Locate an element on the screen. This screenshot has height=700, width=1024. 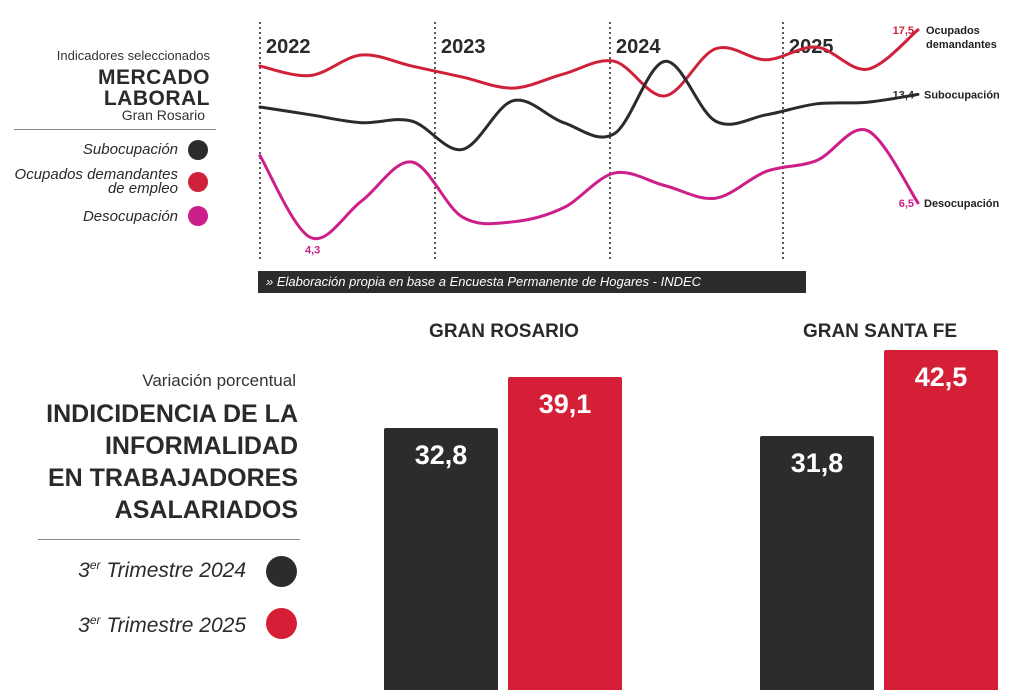
bar-legend-label-2025: 3er Trimestre 2025 is located at coordinates (123, 625).